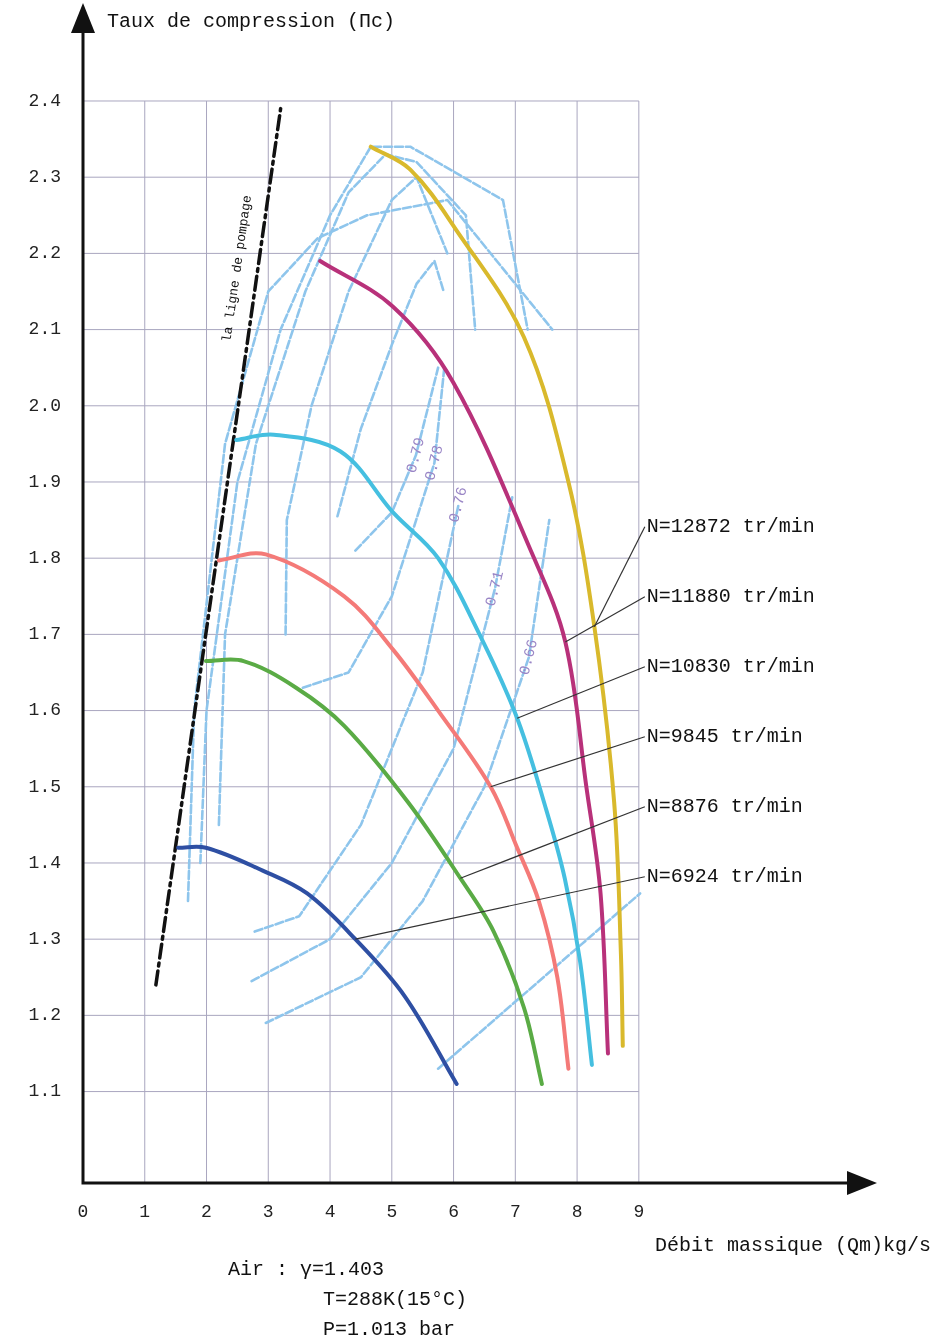  What do you see at coordinates (792, 1246) in the screenshot?
I see `x-axis-title: Débit massique (Qm)kg/s` at bounding box center [792, 1246].